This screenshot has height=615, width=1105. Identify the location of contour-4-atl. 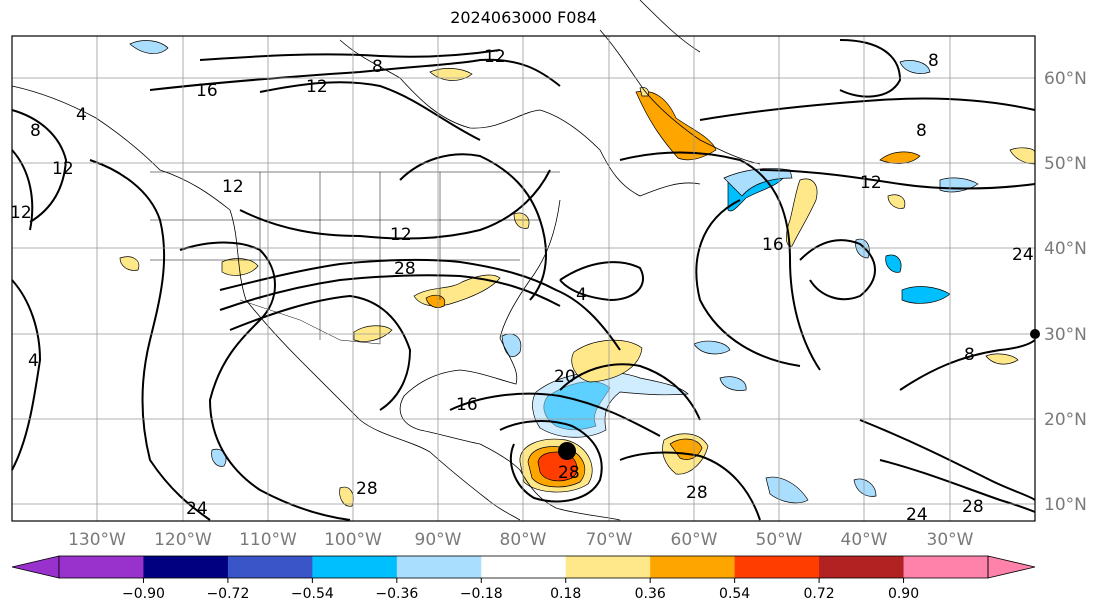
(602, 281).